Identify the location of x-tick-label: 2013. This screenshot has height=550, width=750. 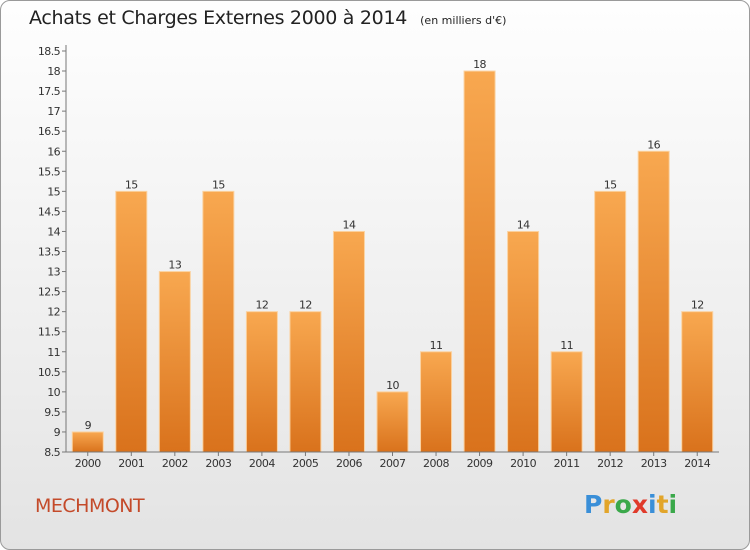
(654, 463).